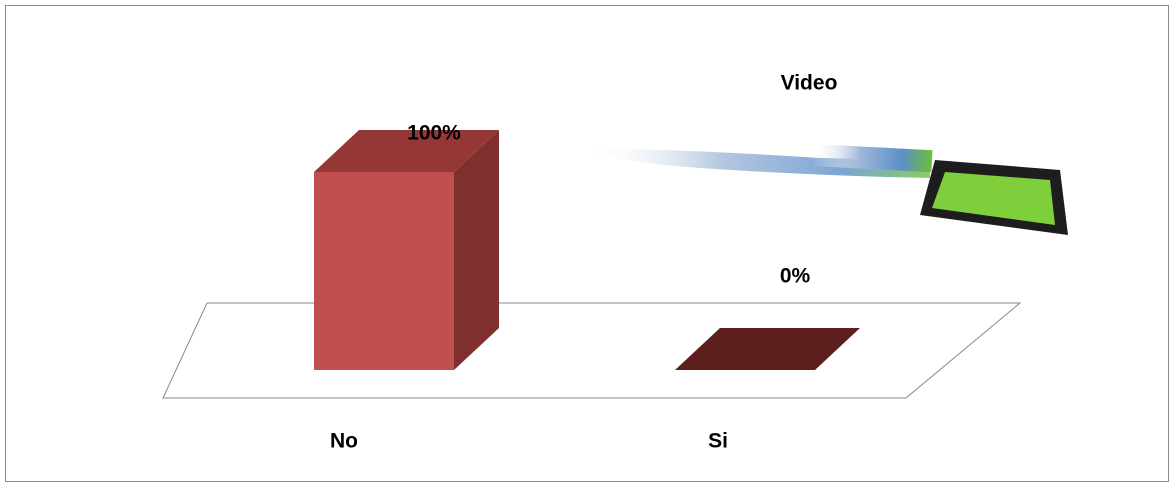  I want to click on value-label: 100%, so click(434, 133).